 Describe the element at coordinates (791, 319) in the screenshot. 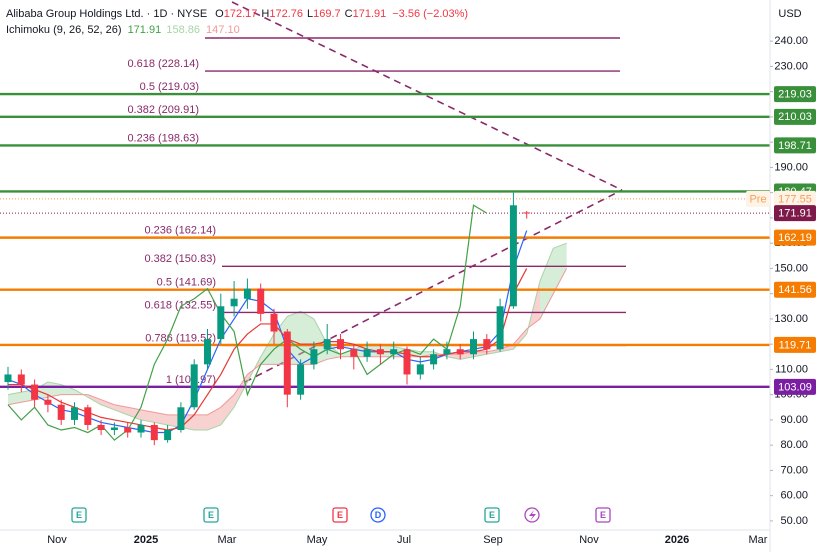

I see `y-tick-label: 130.00` at that location.